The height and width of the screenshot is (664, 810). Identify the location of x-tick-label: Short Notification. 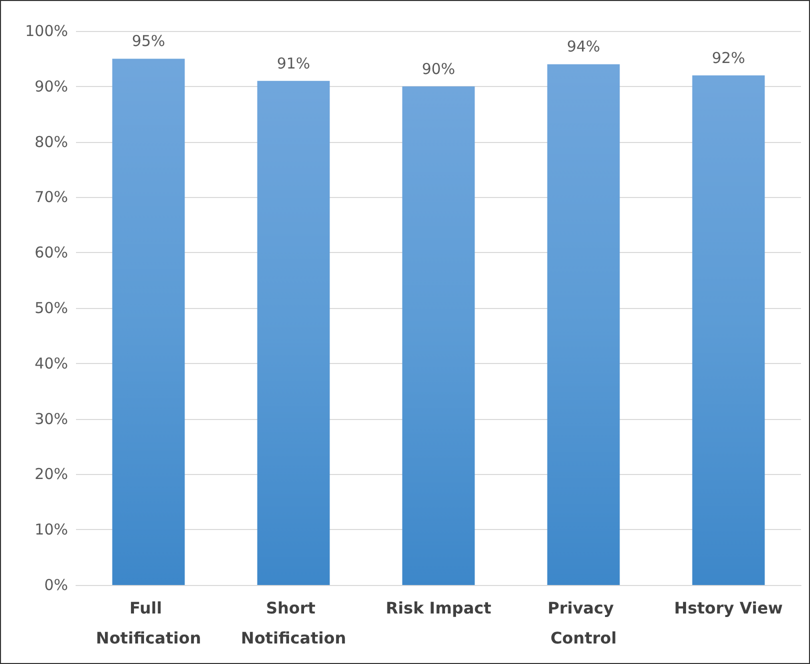
(293, 623).